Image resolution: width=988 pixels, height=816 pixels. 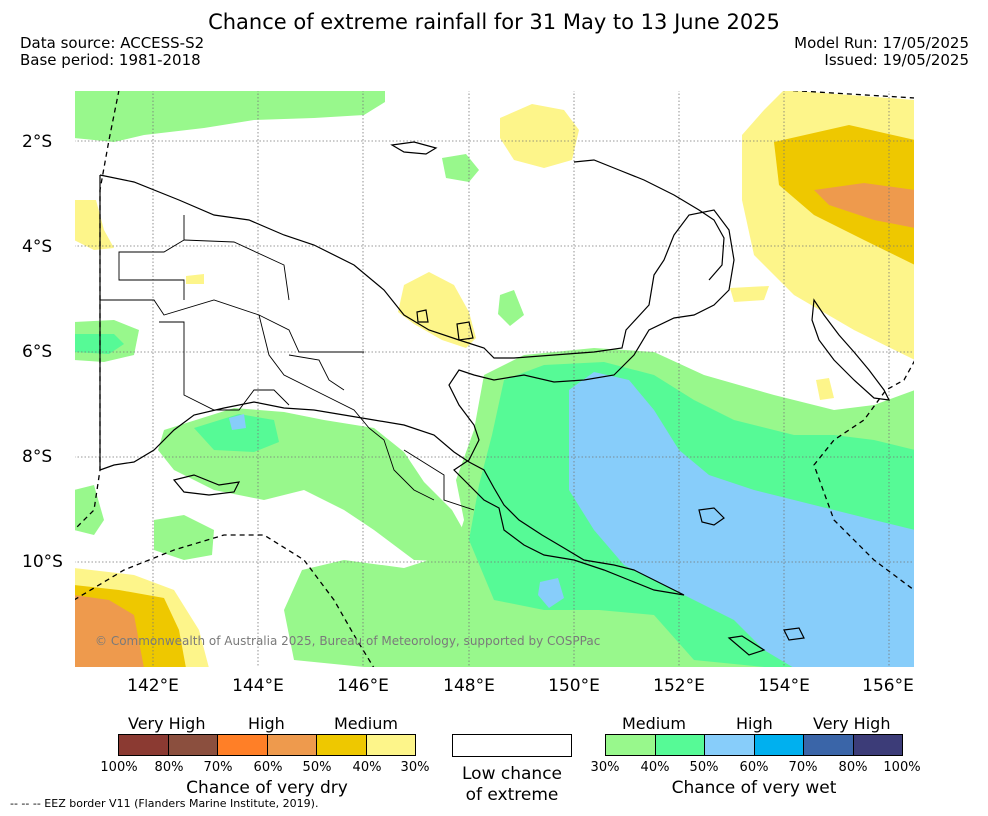 I want to click on base-period: Base period: 1981-2018, so click(x=110, y=60).